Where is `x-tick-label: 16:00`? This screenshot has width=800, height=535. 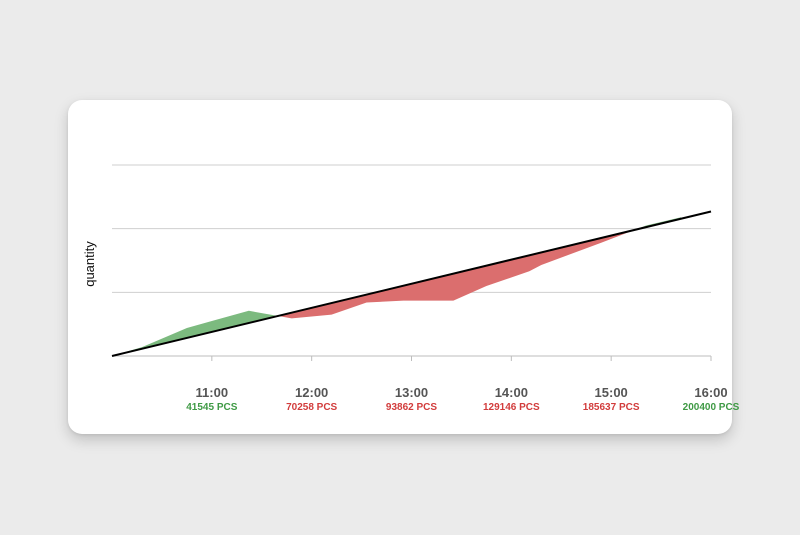 x-tick-label: 16:00 is located at coordinates (710, 392).